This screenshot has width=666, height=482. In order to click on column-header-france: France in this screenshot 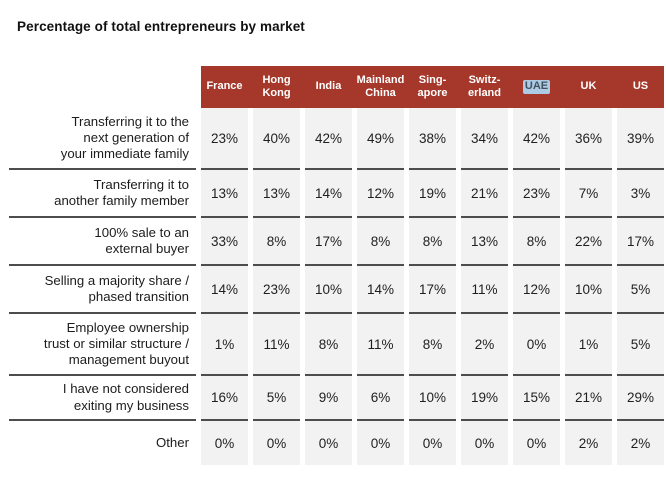, I will do `click(224, 86)`.